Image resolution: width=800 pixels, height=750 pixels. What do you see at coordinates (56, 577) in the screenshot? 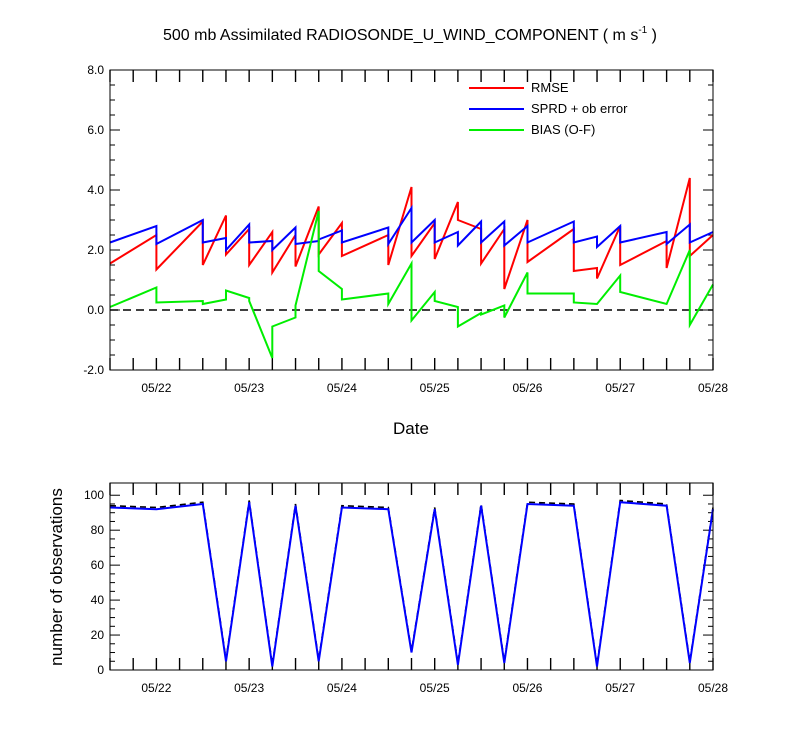
I see `y-axis-title: number of observations` at bounding box center [56, 577].